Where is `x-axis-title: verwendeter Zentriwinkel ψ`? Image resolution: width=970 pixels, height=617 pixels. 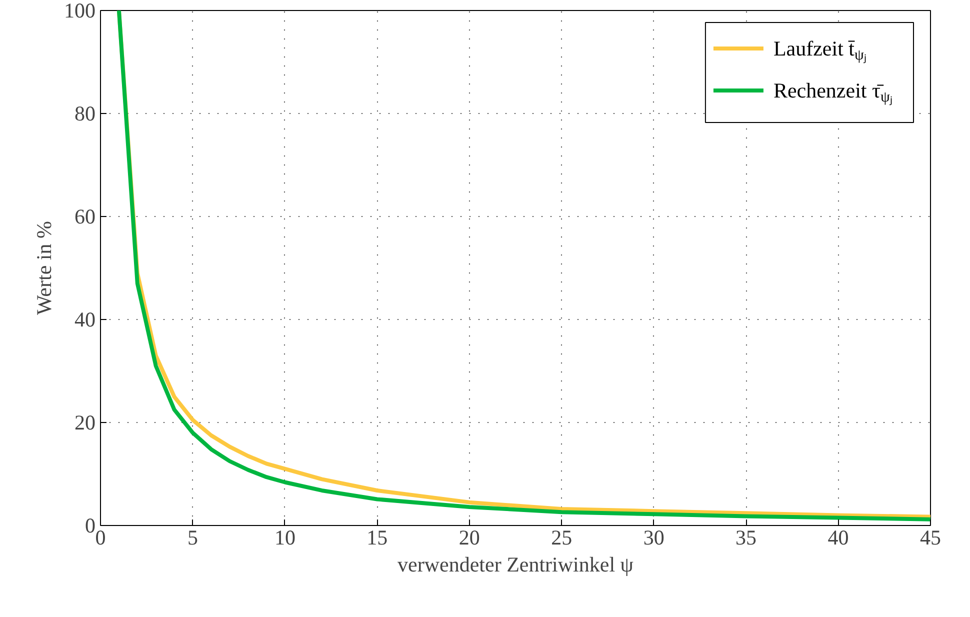
x-axis-title: verwendeter Zentriwinkel ψ is located at coordinates (516, 564).